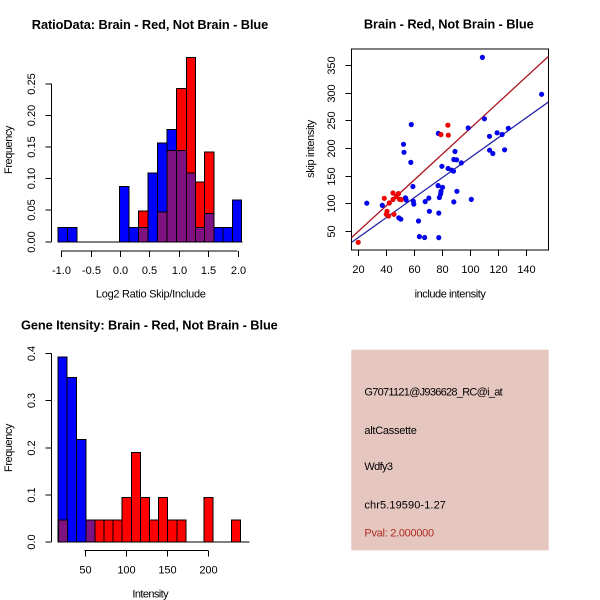 The height and width of the screenshot is (600, 600). What do you see at coordinates (32, 209) in the screenshot?
I see `svg-text: 0.05` at bounding box center [32, 209].